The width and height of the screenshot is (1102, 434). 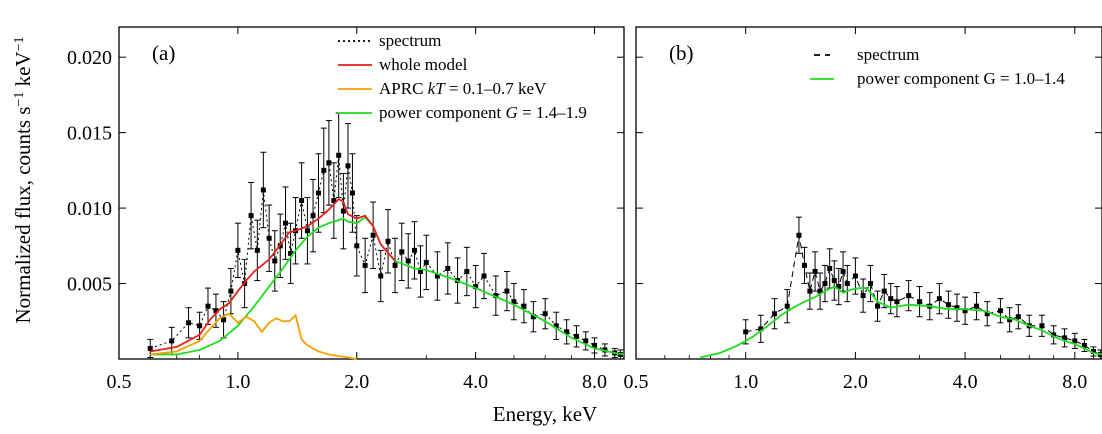 I want to click on y-axis-label-sup2: −1, so click(x=19, y=43).